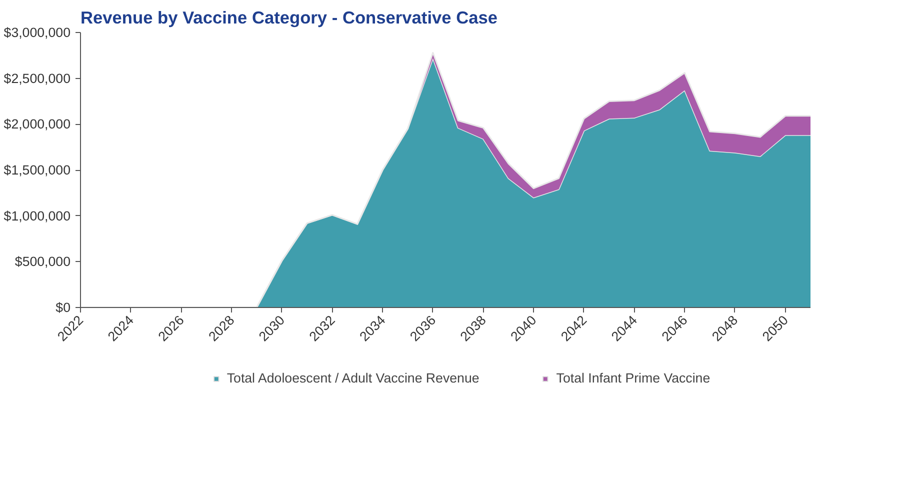 Image resolution: width=921 pixels, height=500 pixels. What do you see at coordinates (63, 307) in the screenshot?
I see `y-tick-label: $0` at bounding box center [63, 307].